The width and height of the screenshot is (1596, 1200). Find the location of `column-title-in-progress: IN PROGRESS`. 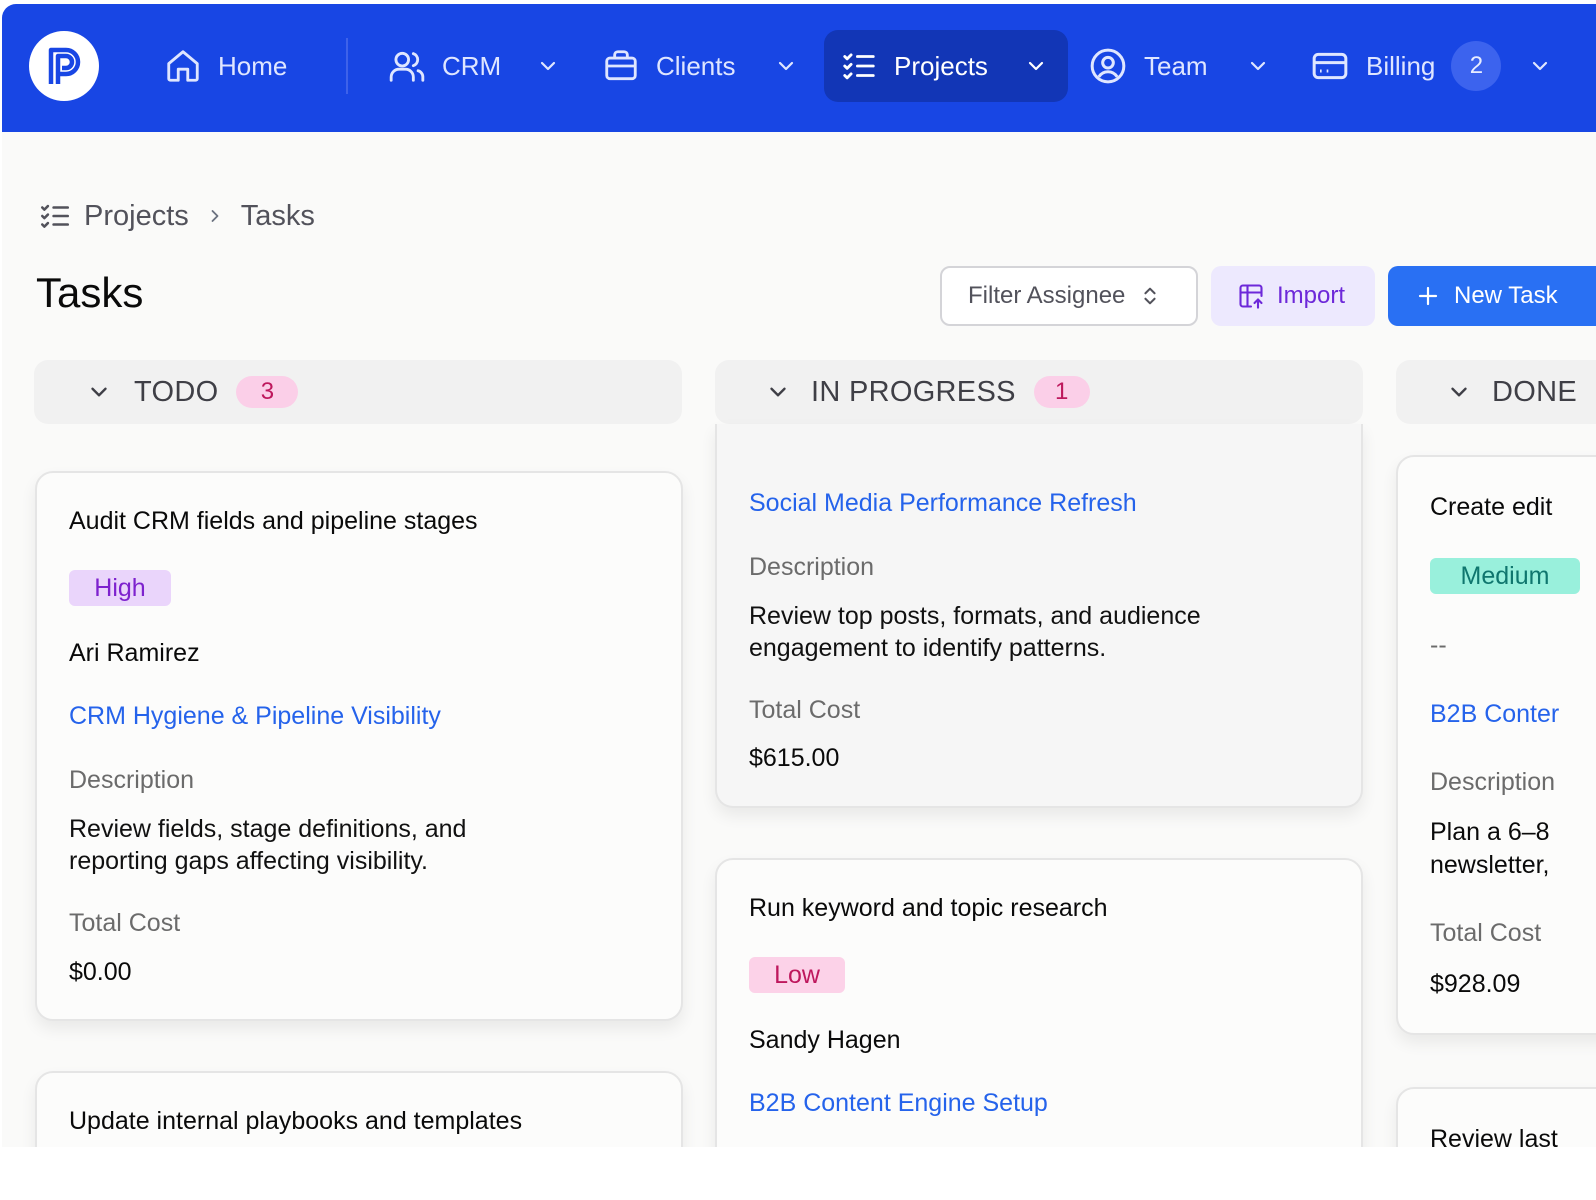

column-title-in-progress: IN PROGRESS is located at coordinates (913, 391).